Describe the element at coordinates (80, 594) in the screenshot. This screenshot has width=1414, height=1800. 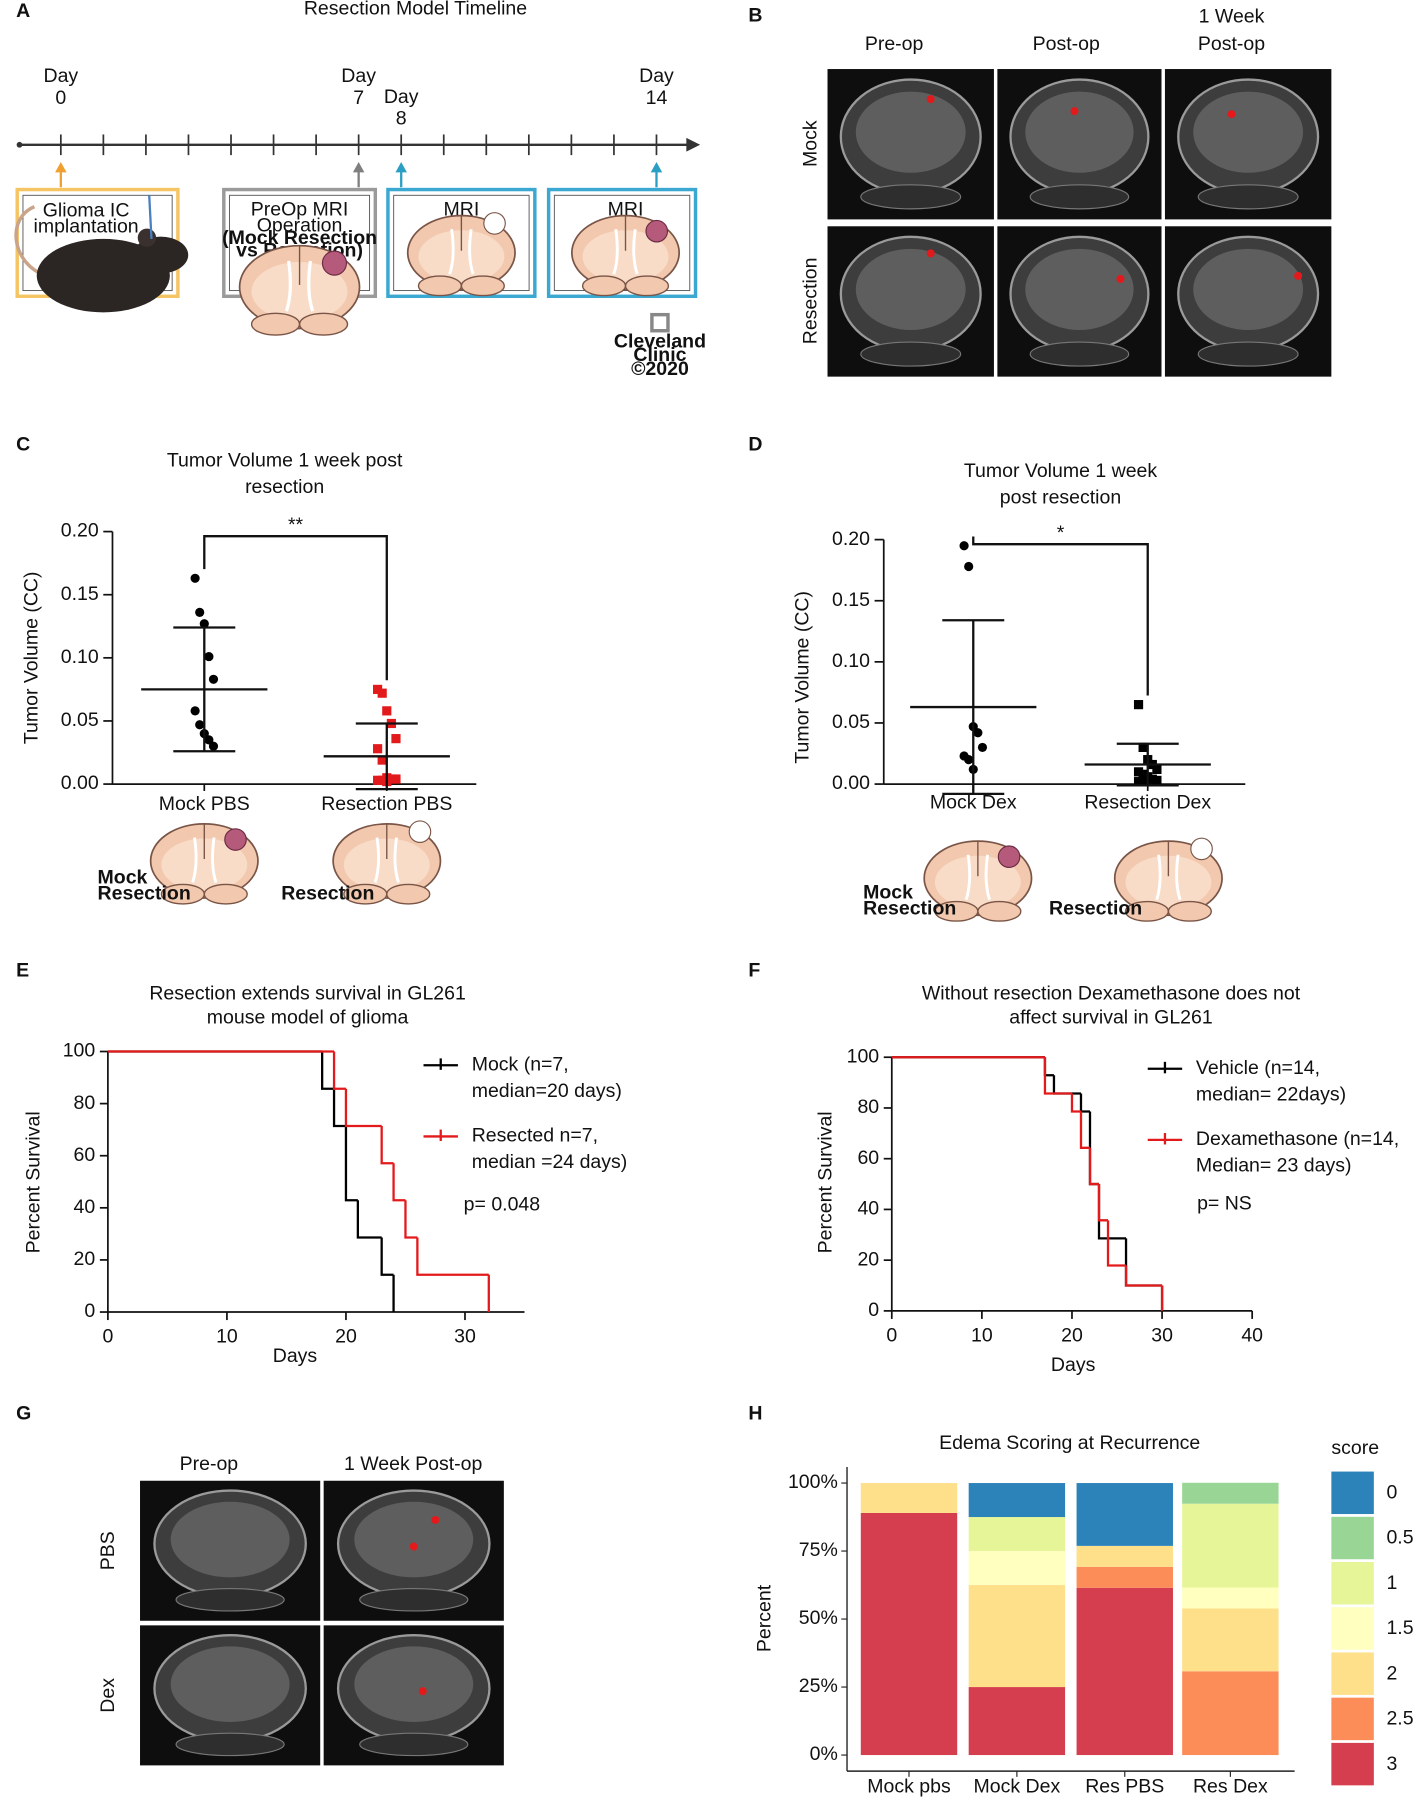
I see `y-tick-label: 0.15` at that location.